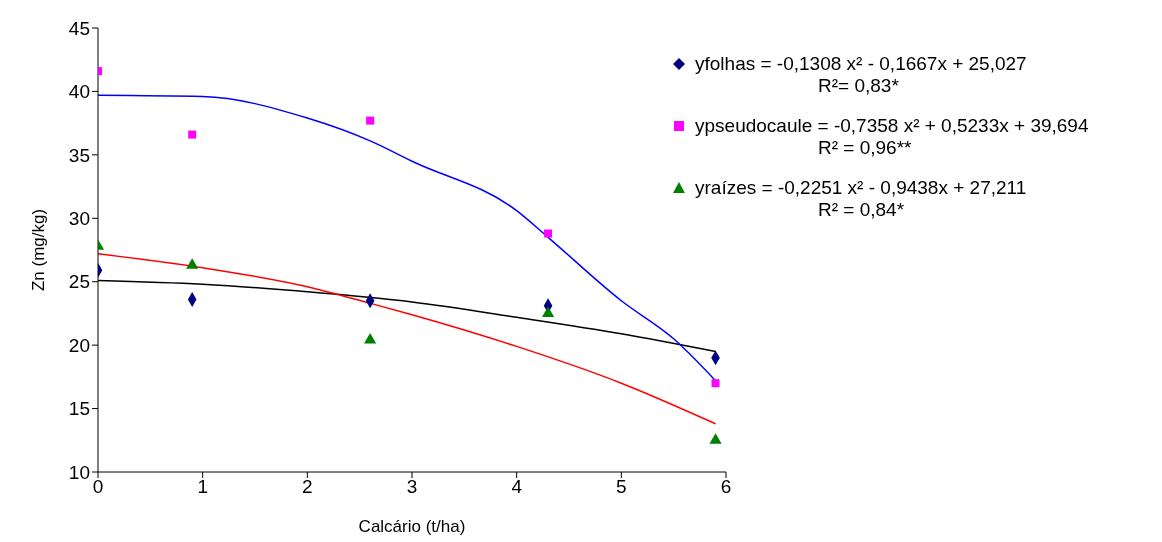 The height and width of the screenshot is (542, 1162). I want to click on y-tick-label: 25, so click(79, 282).